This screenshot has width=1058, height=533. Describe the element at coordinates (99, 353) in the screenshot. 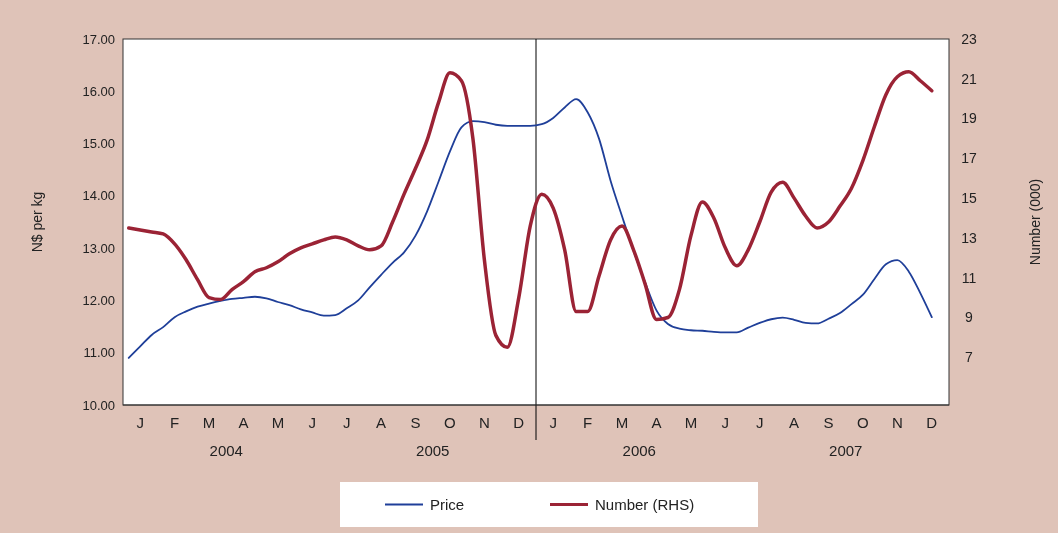

I see `y-tick-label: 11.00` at that location.